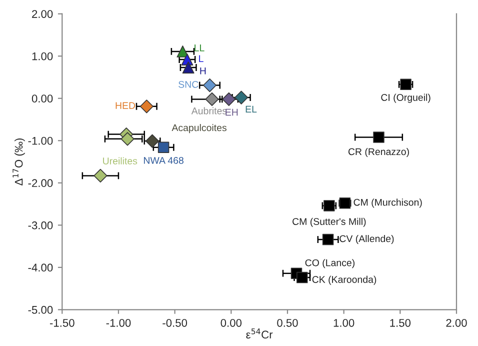 The height and width of the screenshot is (346, 478). I want to click on series-label: Acapulcoites, so click(199, 129).